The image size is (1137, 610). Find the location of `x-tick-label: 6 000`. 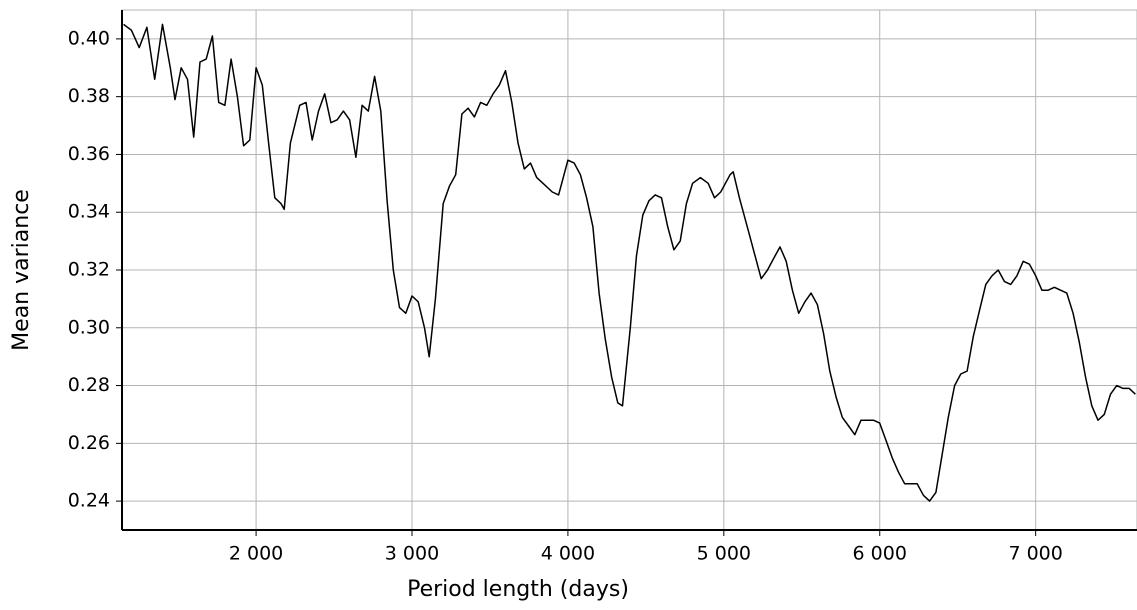

x-tick-label: 6 000 is located at coordinates (880, 554).